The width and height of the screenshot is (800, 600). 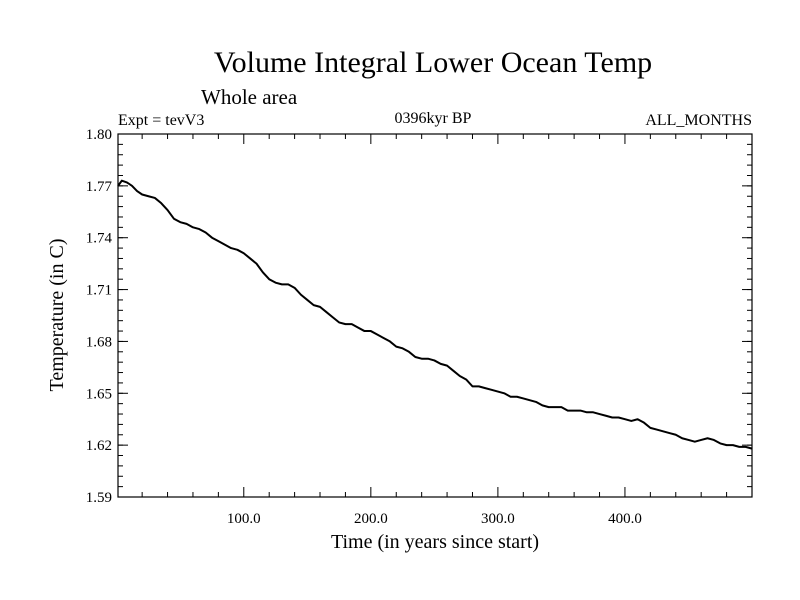 What do you see at coordinates (99, 135) in the screenshot?
I see `y-tick-label: 1.80` at bounding box center [99, 135].